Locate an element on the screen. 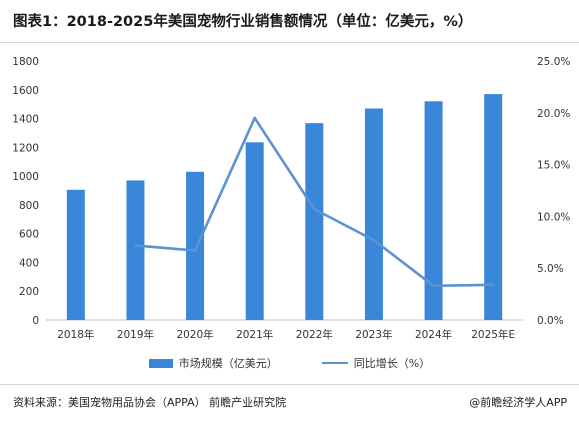 This screenshot has height=422, width=579. x-tick-label: 2022年 is located at coordinates (314, 334).